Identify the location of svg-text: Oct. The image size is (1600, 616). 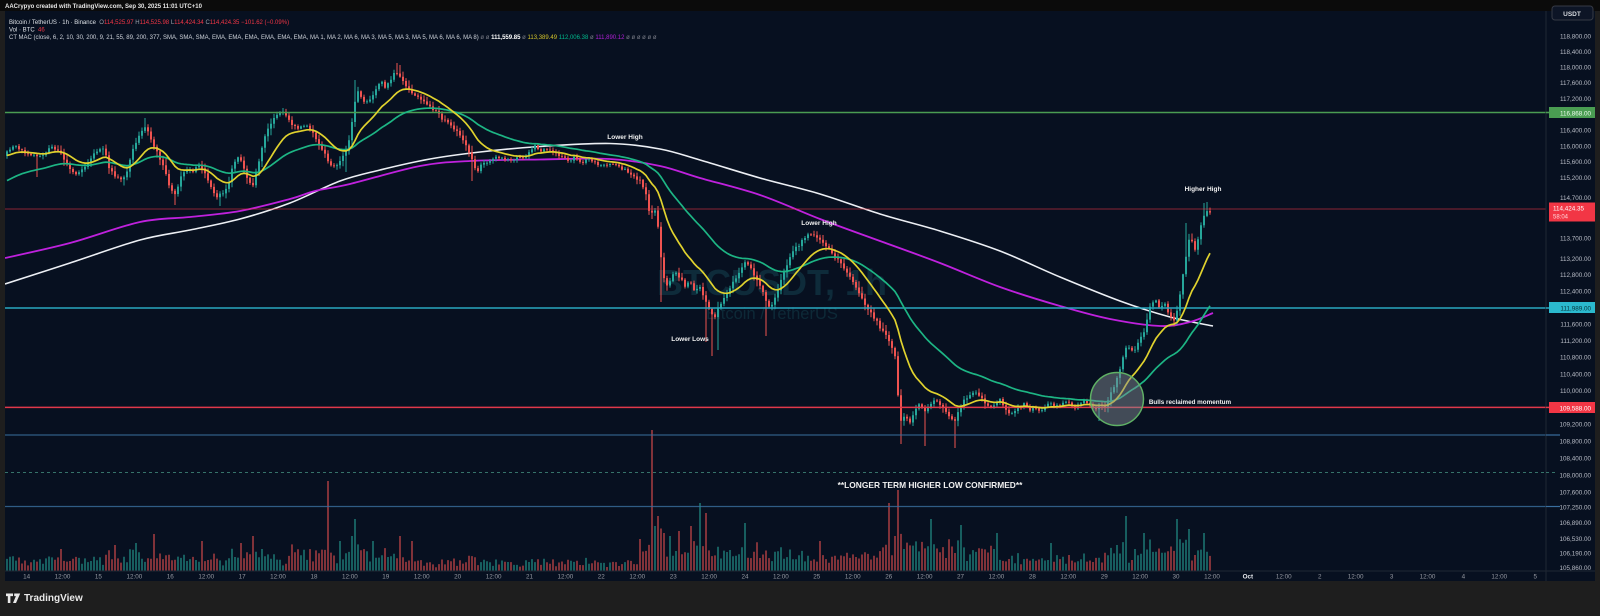
(1248, 576).